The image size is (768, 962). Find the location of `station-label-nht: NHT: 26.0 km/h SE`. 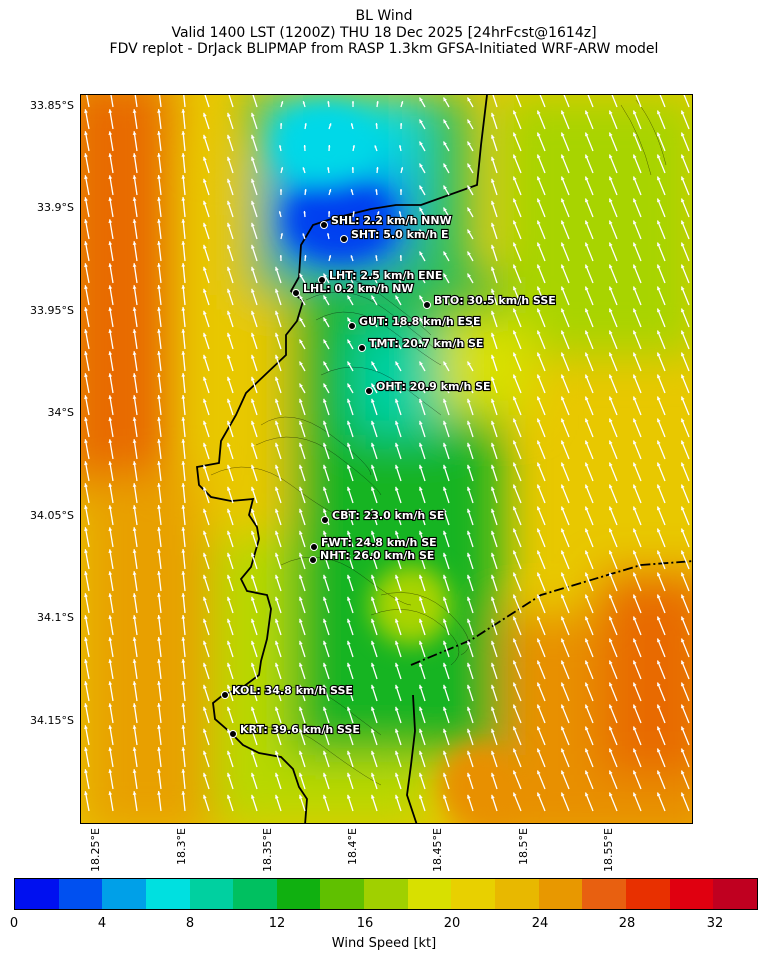

station-label-nht: NHT: 26.0 km/h SE is located at coordinates (377, 555).